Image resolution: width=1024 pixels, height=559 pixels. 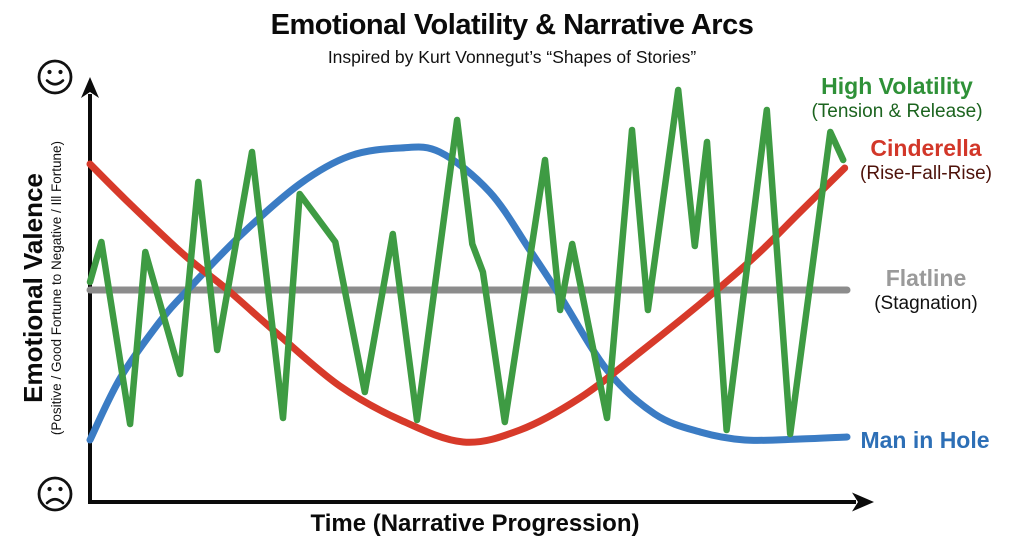 I want to click on legend-man-in-hole: Man in Hole, so click(x=925, y=440).